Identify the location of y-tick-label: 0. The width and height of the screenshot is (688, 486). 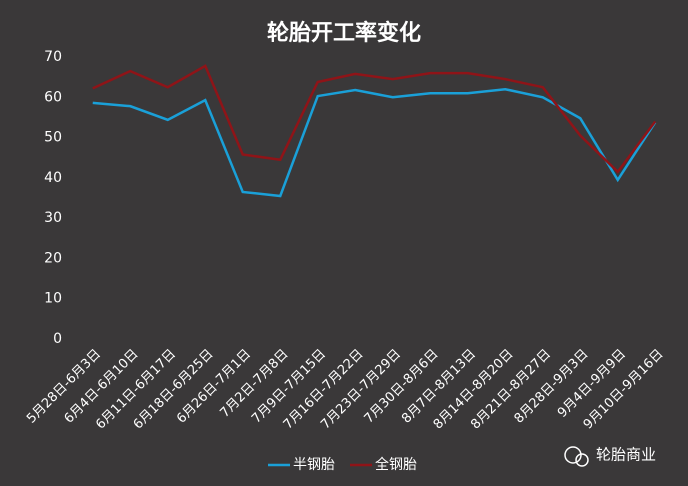
(57, 339).